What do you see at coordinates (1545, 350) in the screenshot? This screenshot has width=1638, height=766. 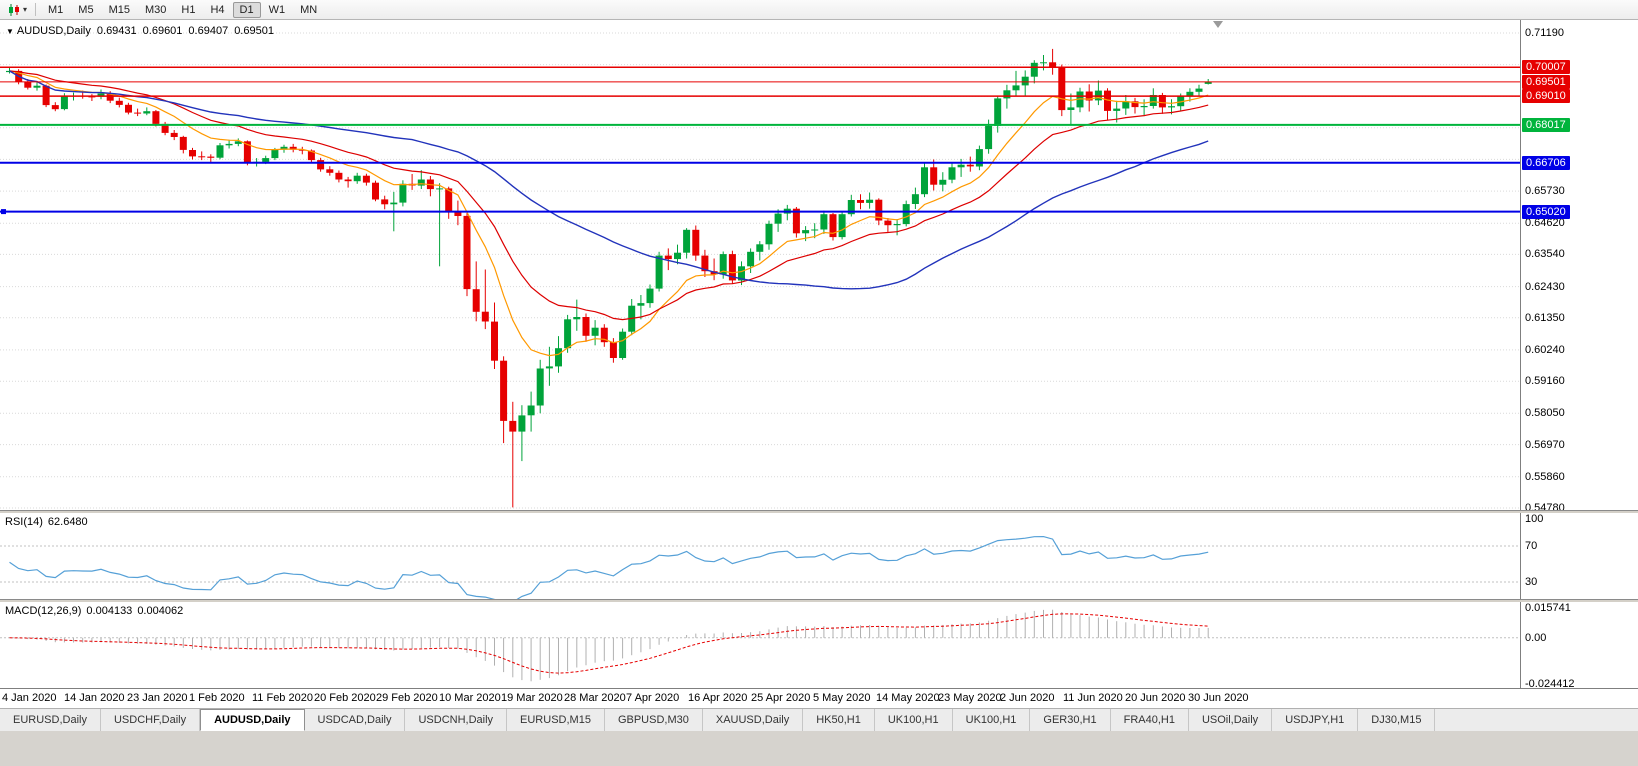 I see `price-tick-label: 0.60240` at bounding box center [1545, 350].